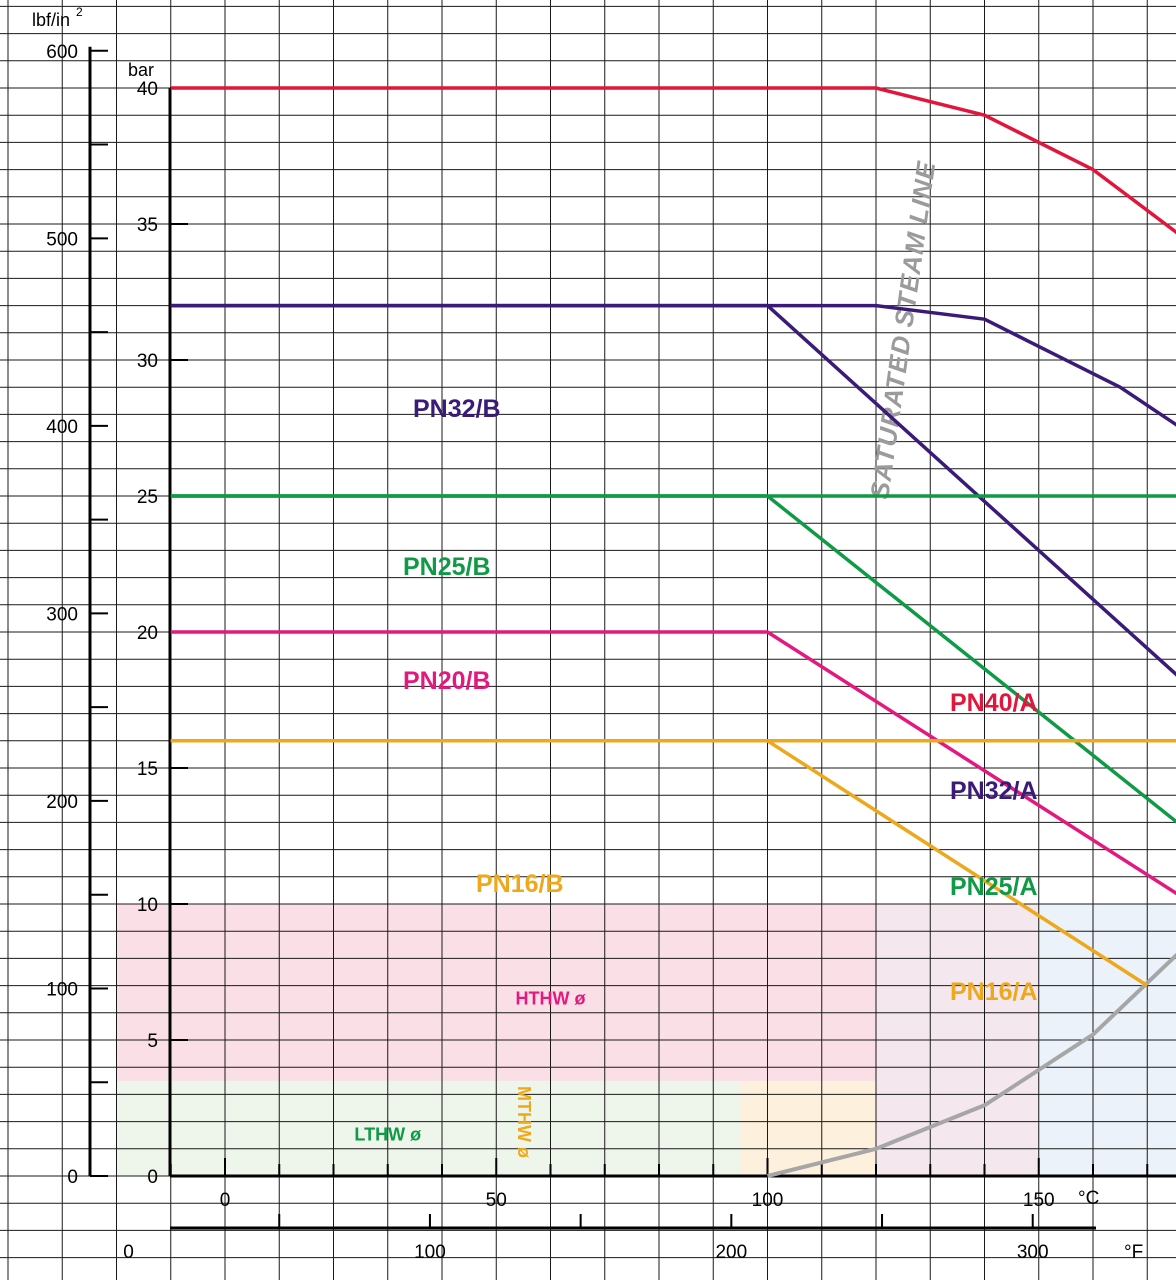  What do you see at coordinates (673, 496) in the screenshot?
I see `series-line-pn25-a` at bounding box center [673, 496].